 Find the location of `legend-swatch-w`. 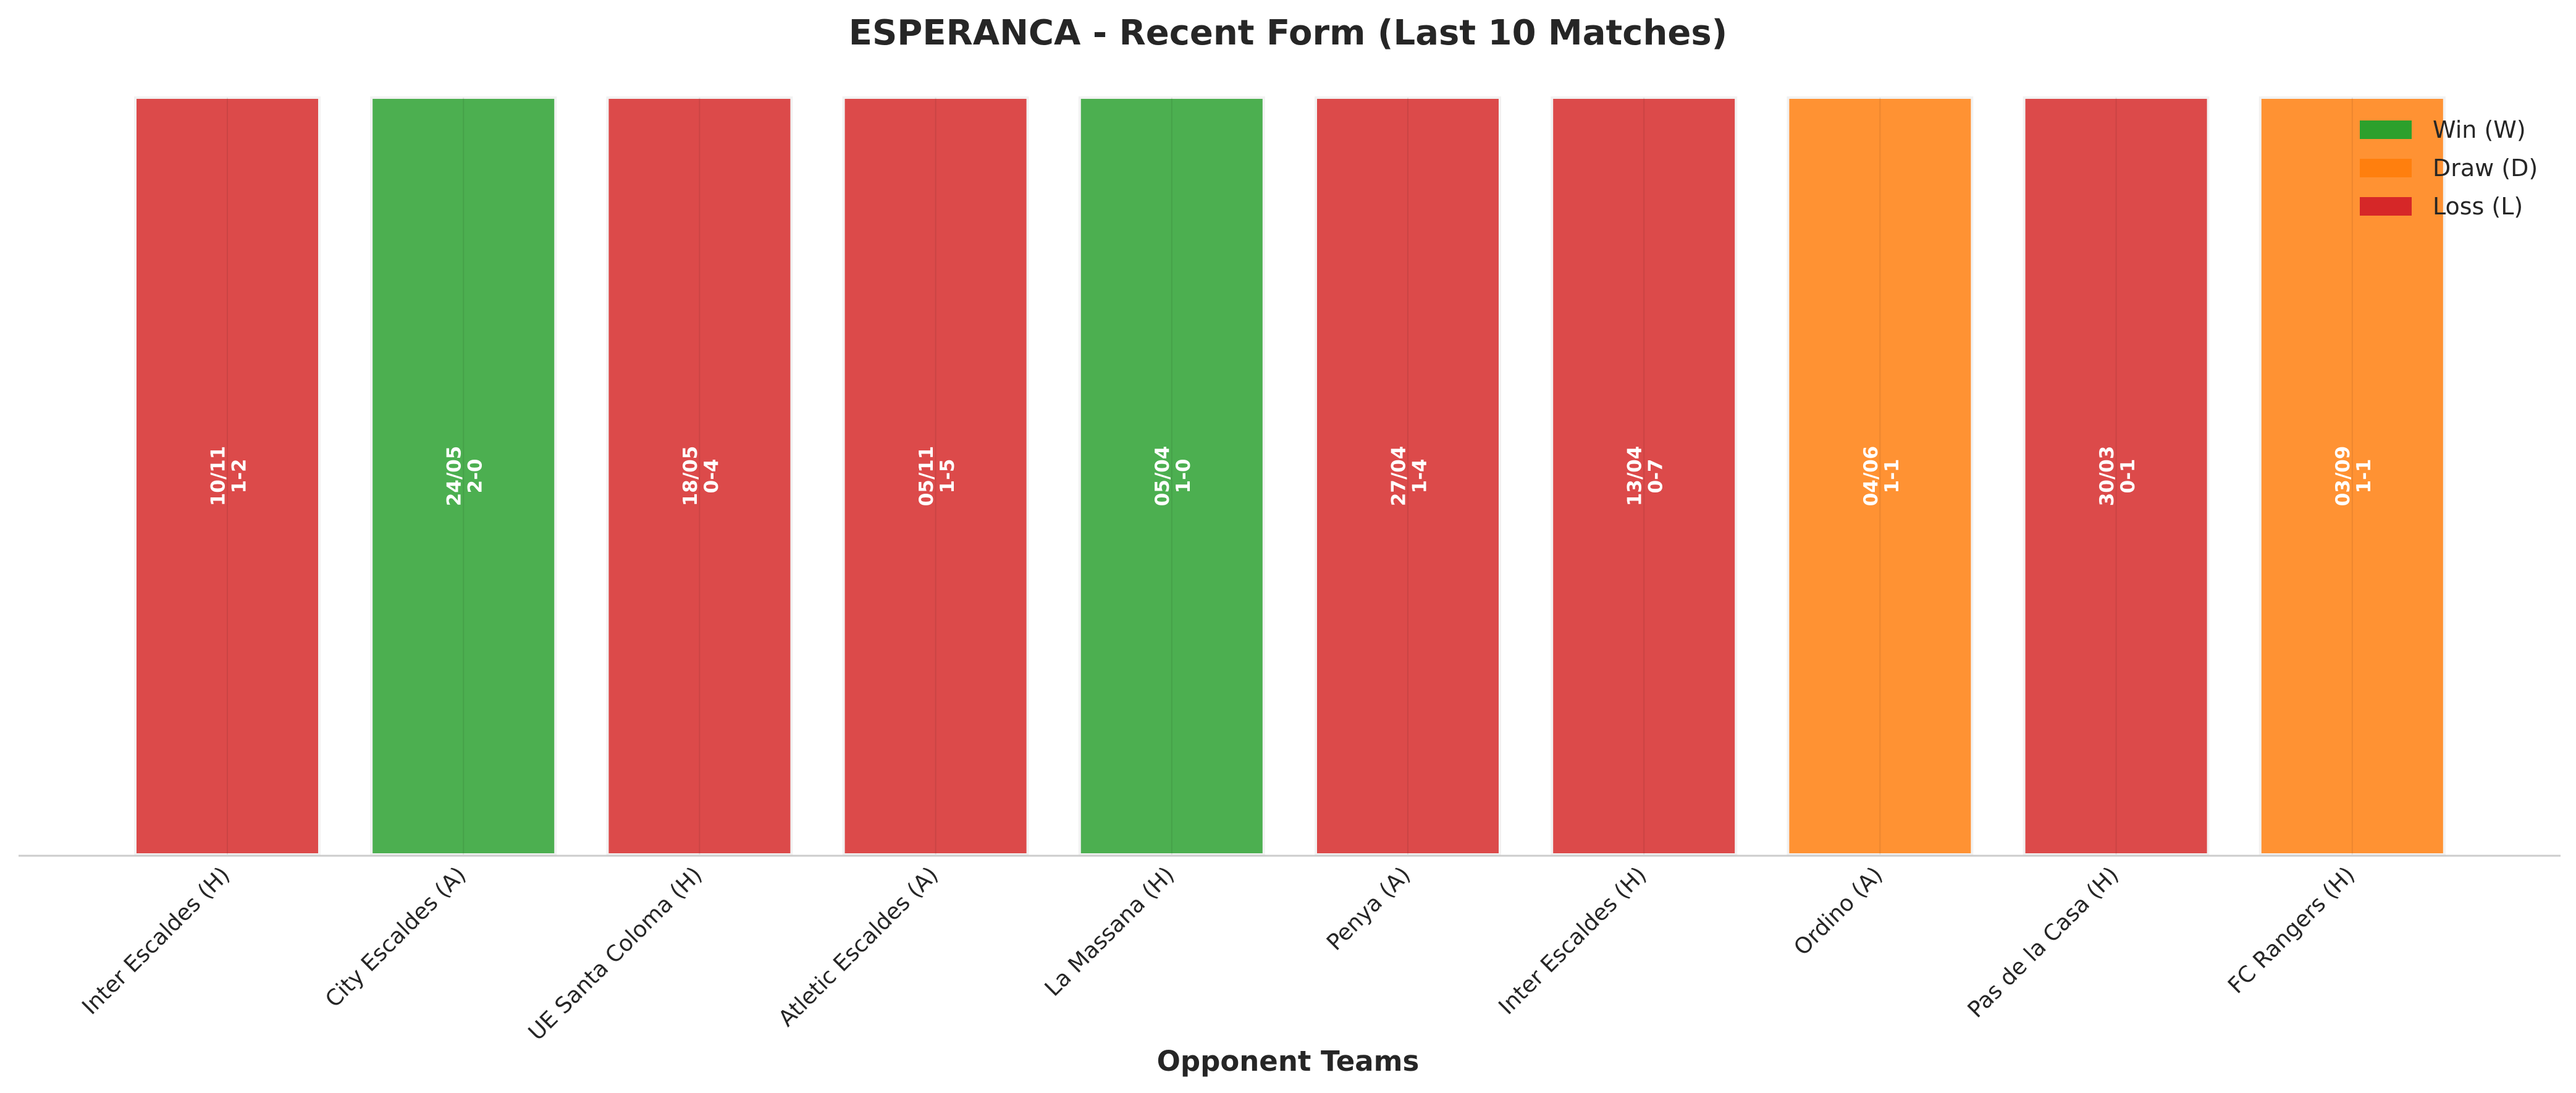

legend-swatch-w is located at coordinates (2386, 130).